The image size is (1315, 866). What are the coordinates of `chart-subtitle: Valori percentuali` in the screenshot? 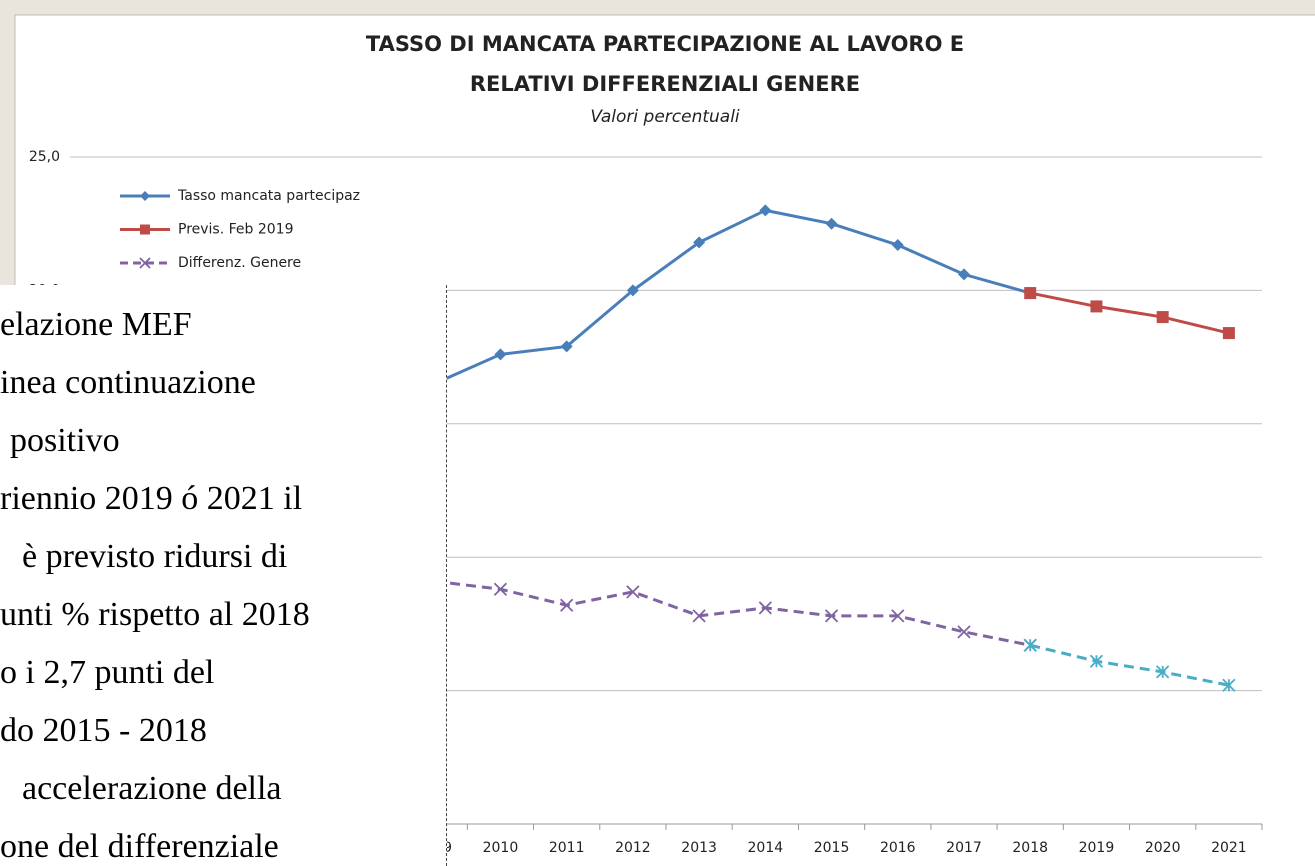 It's located at (665, 117).